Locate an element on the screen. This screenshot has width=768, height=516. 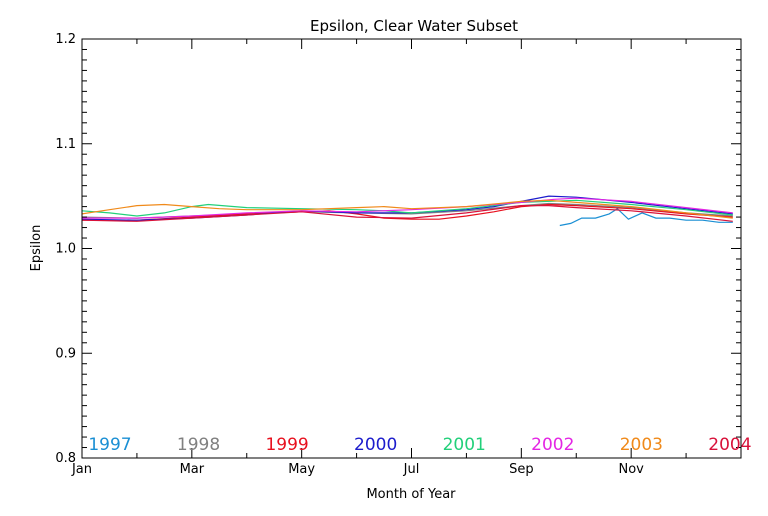
legend: 1997 1998 1999 2000 2001 2002 2003 2004 is located at coordinates (419, 445).